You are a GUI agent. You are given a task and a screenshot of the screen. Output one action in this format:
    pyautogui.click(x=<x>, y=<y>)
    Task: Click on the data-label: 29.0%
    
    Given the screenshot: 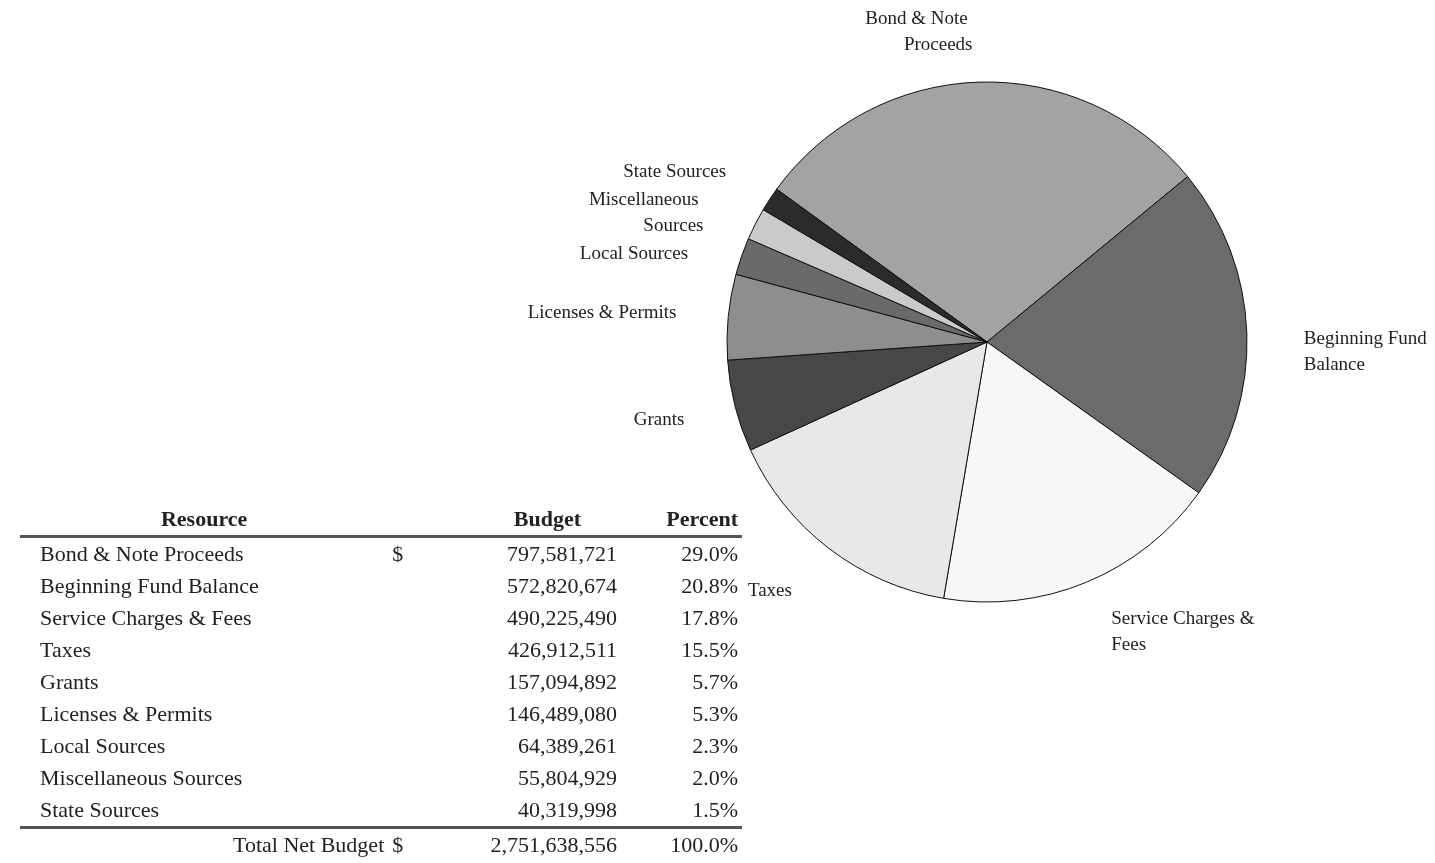 What is the action you would take?
    pyautogui.click(x=709, y=554)
    